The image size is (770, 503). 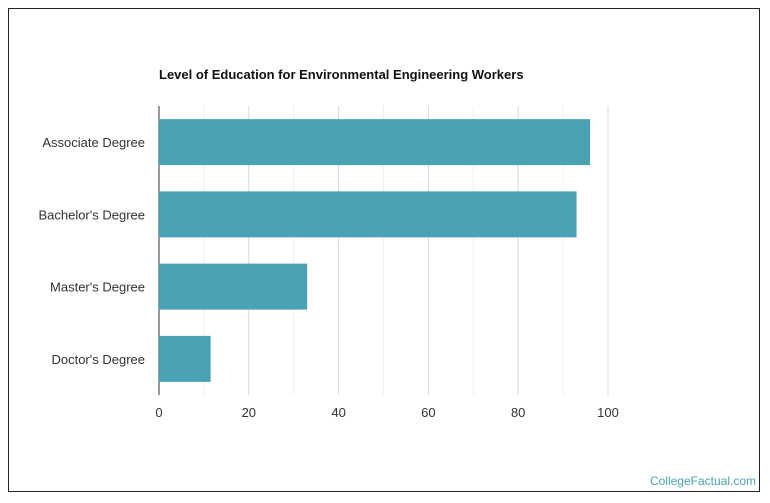 I want to click on x-tick-label: 60, so click(x=428, y=412).